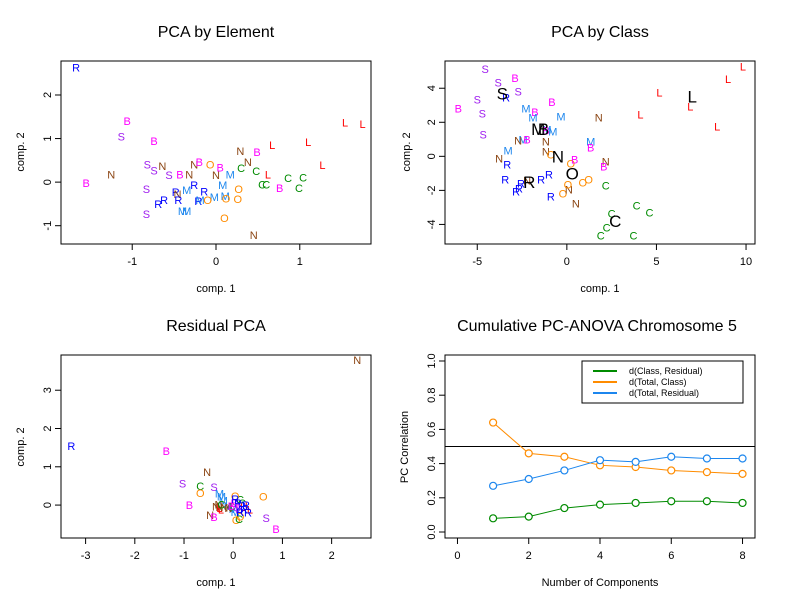 The image size is (792, 611). What do you see at coordinates (48, 95) in the screenshot?
I see `y-tick-label: 2` at bounding box center [48, 95].